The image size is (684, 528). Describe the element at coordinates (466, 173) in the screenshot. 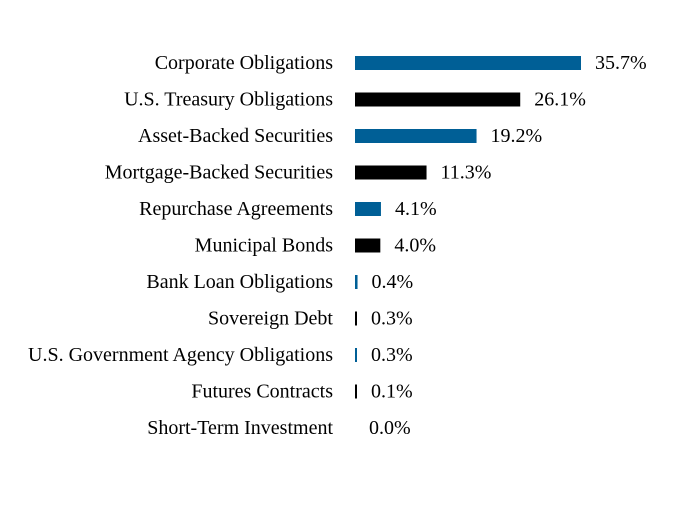

I see `value-label-3: 11.3%` at that location.